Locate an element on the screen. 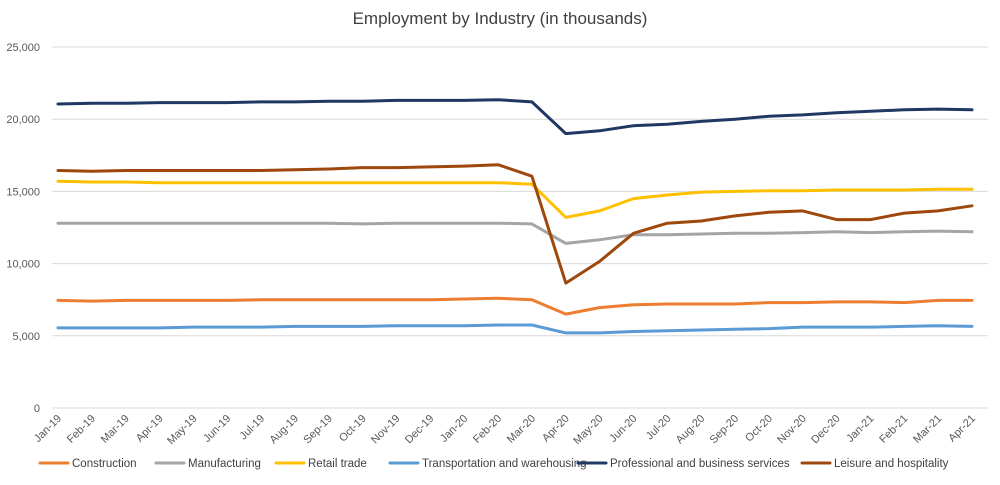 This screenshot has width=1000, height=485. series-line-professional-and-business-services is located at coordinates (515, 117).